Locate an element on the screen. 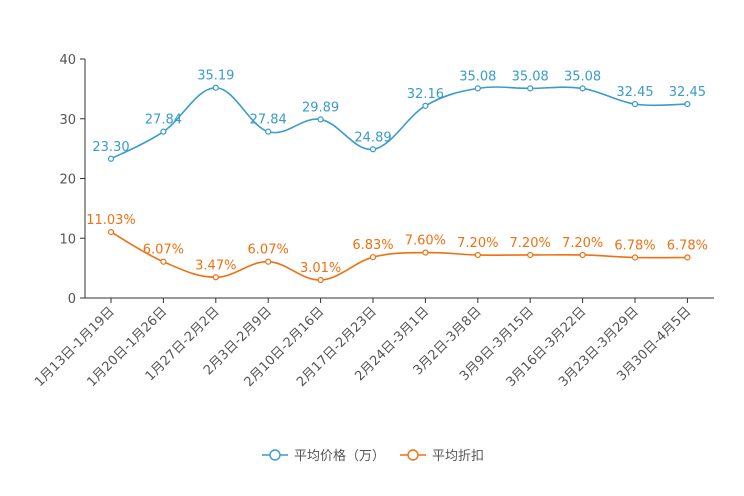 The height and width of the screenshot is (496, 744). y-tick-label: 20 is located at coordinates (67, 180).